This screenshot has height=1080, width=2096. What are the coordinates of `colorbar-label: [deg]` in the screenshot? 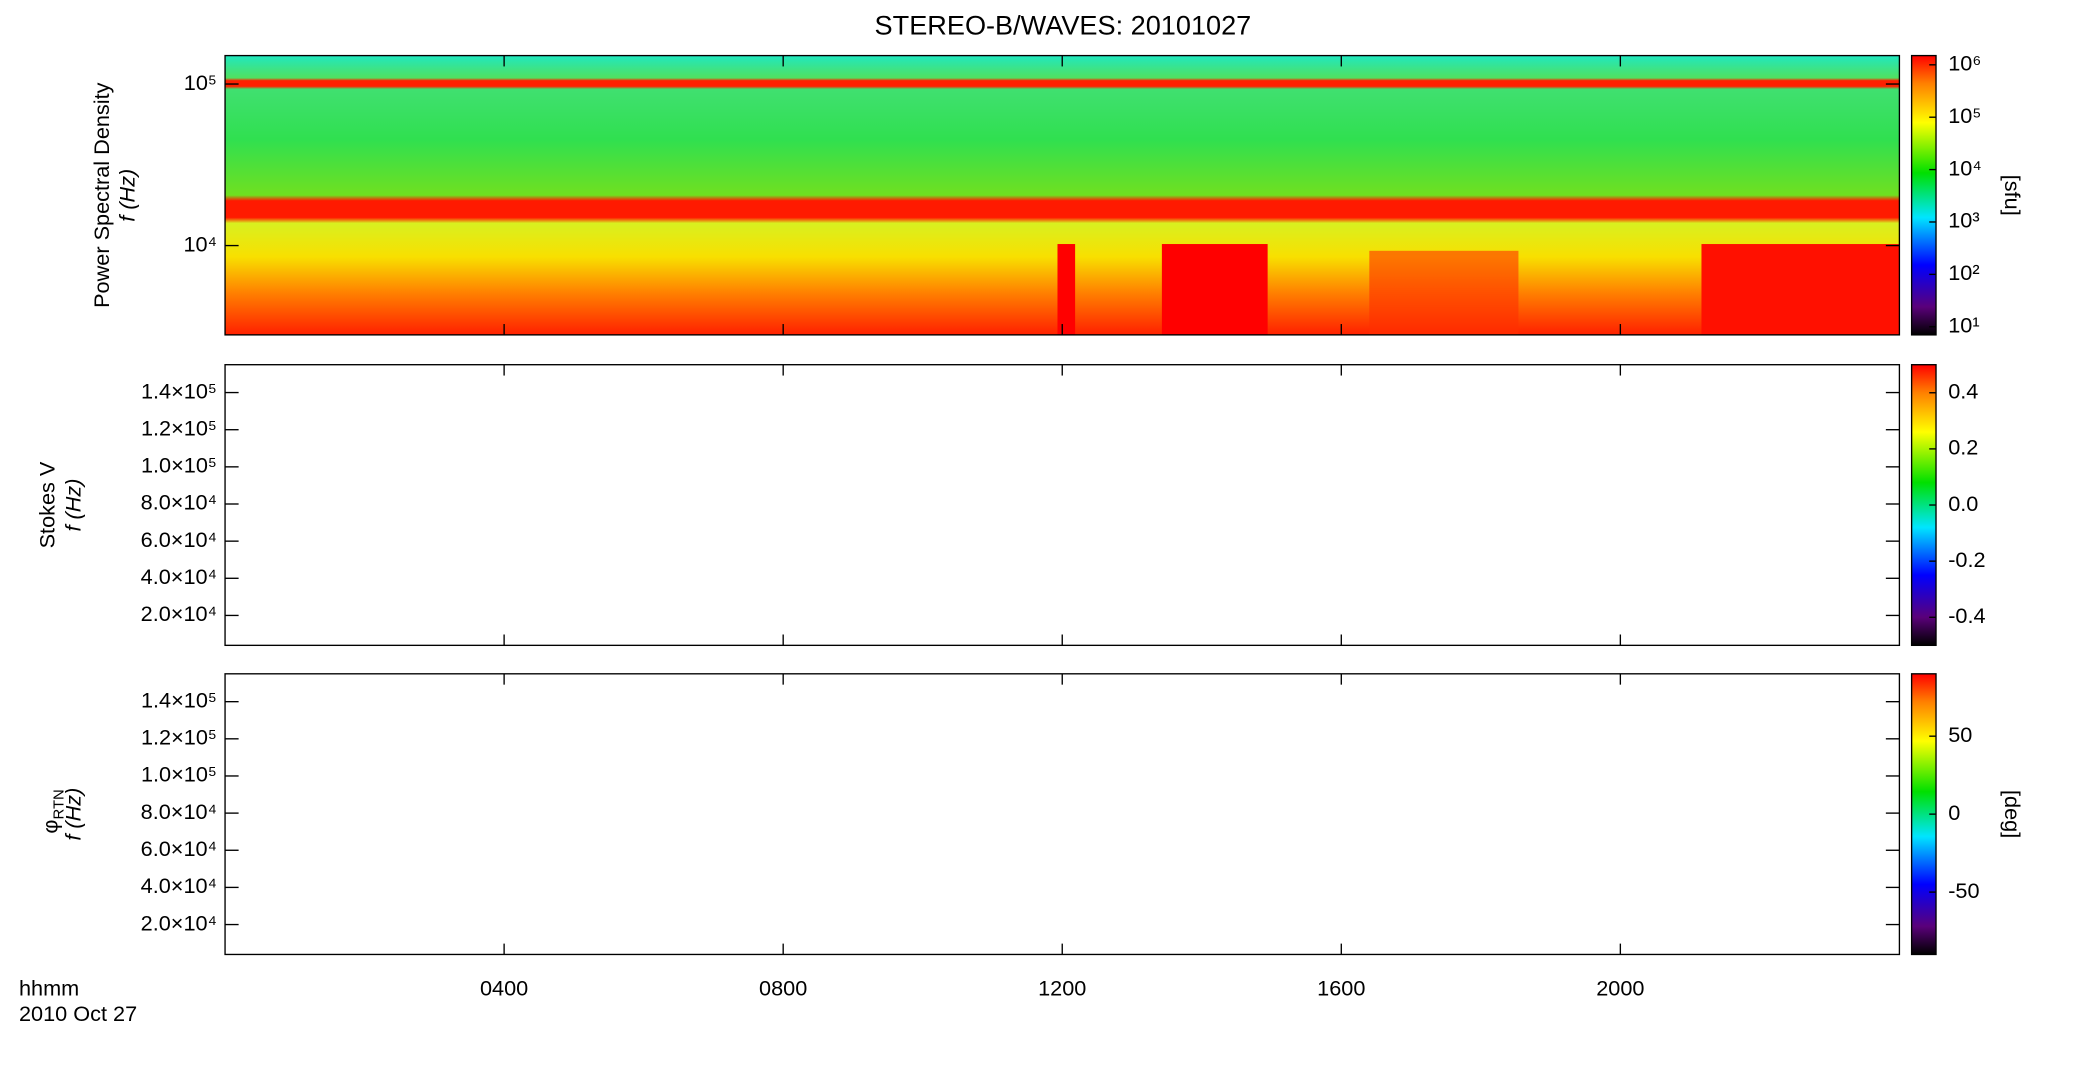 It's located at (2012, 814).